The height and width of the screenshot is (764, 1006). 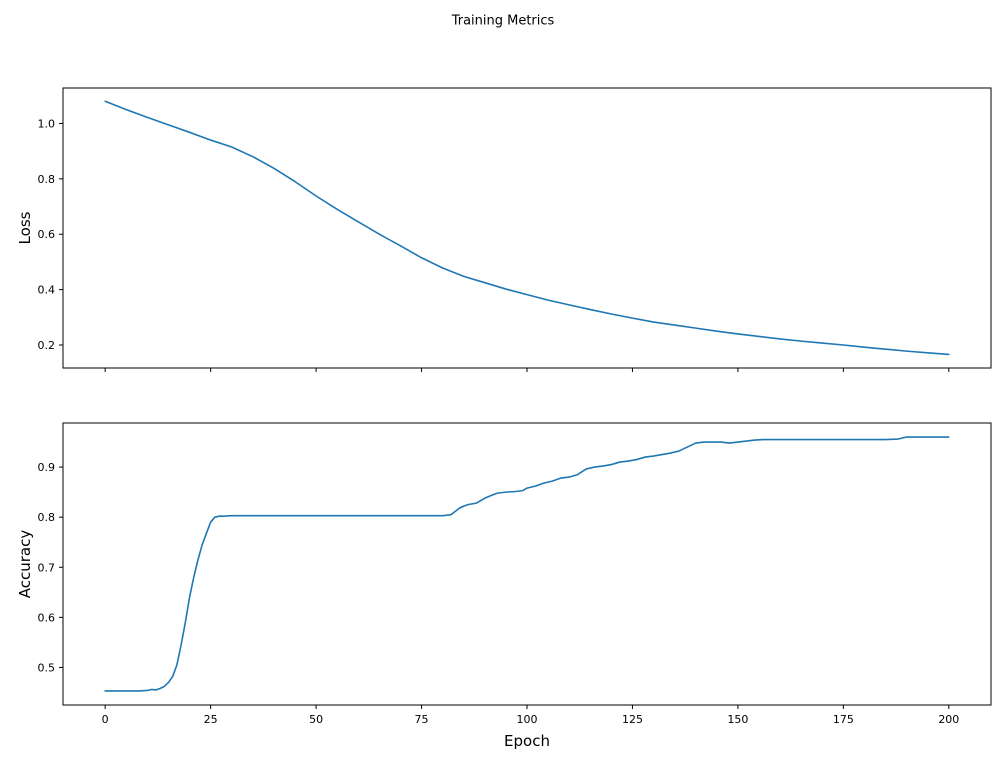 I want to click on x-tick-label: 150, so click(x=737, y=719).